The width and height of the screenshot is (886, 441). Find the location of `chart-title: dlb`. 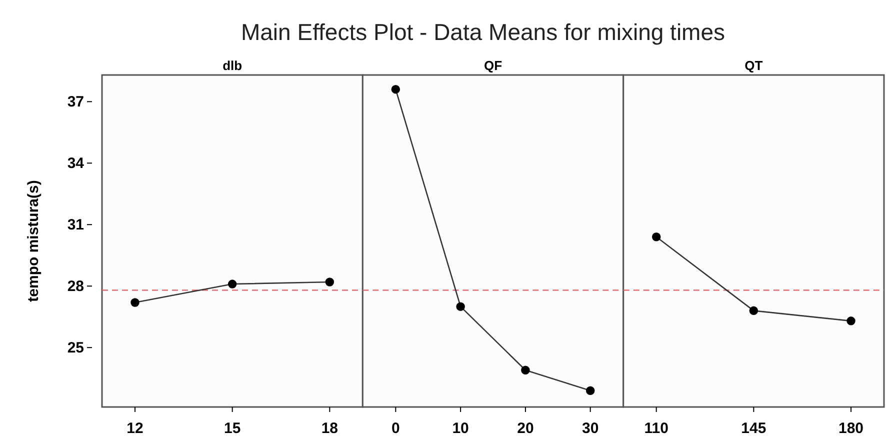

chart-title: dlb is located at coordinates (232, 65).